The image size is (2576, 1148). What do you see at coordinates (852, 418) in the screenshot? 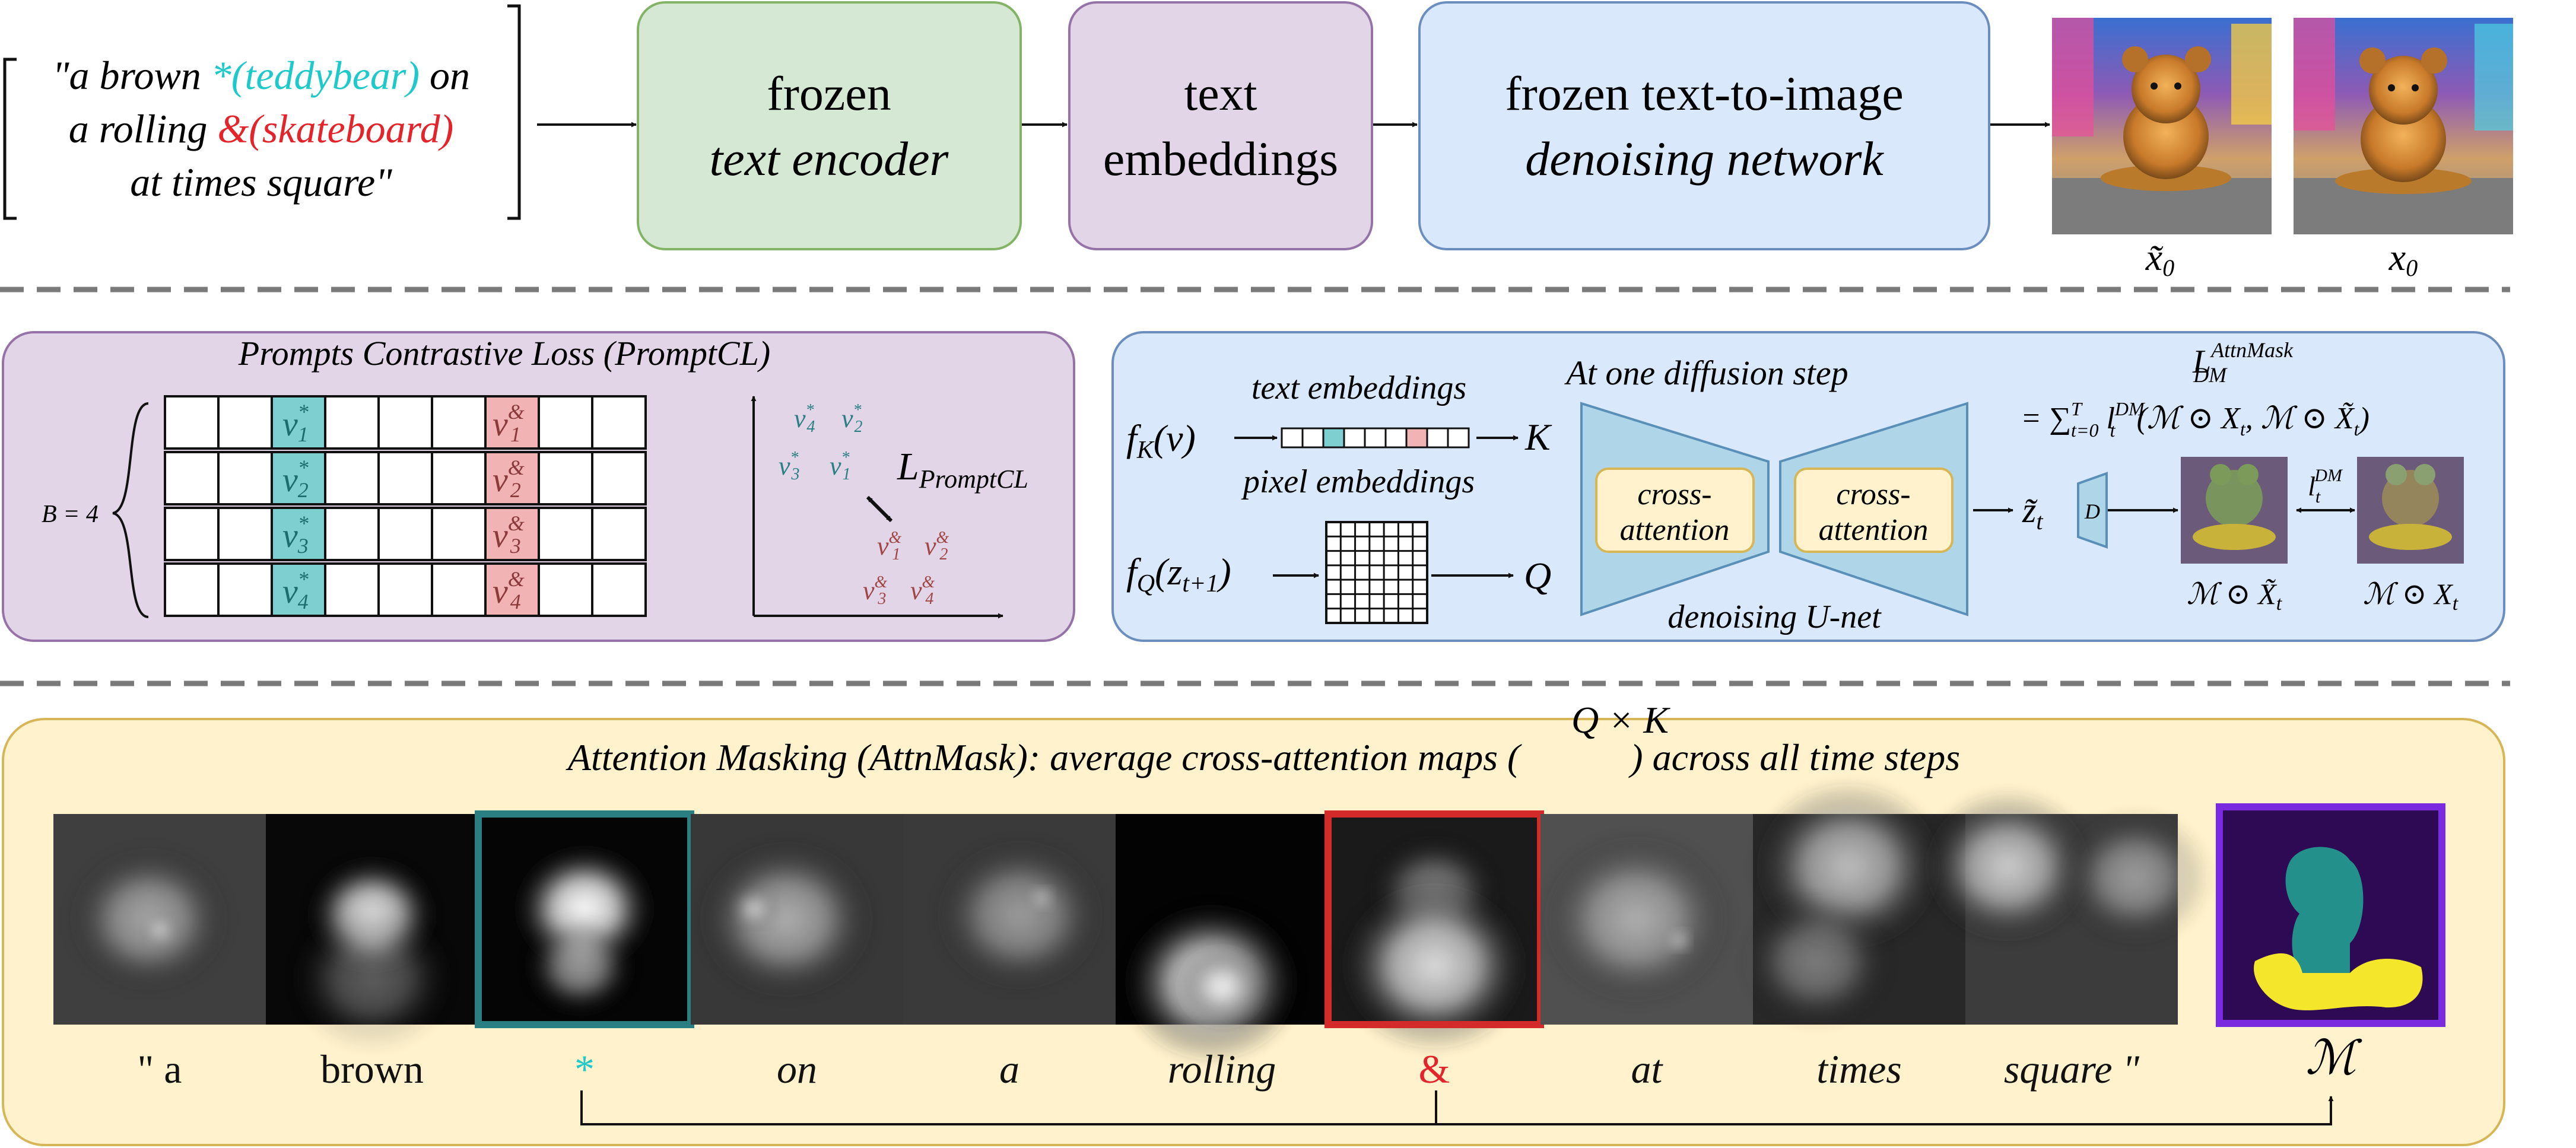
I see `scatter-point: v* 2` at bounding box center [852, 418].